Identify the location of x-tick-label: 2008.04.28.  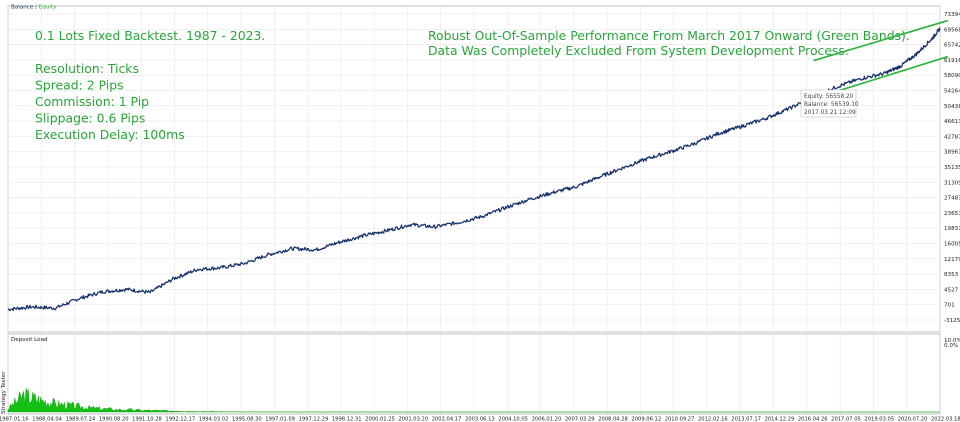
(613, 419).